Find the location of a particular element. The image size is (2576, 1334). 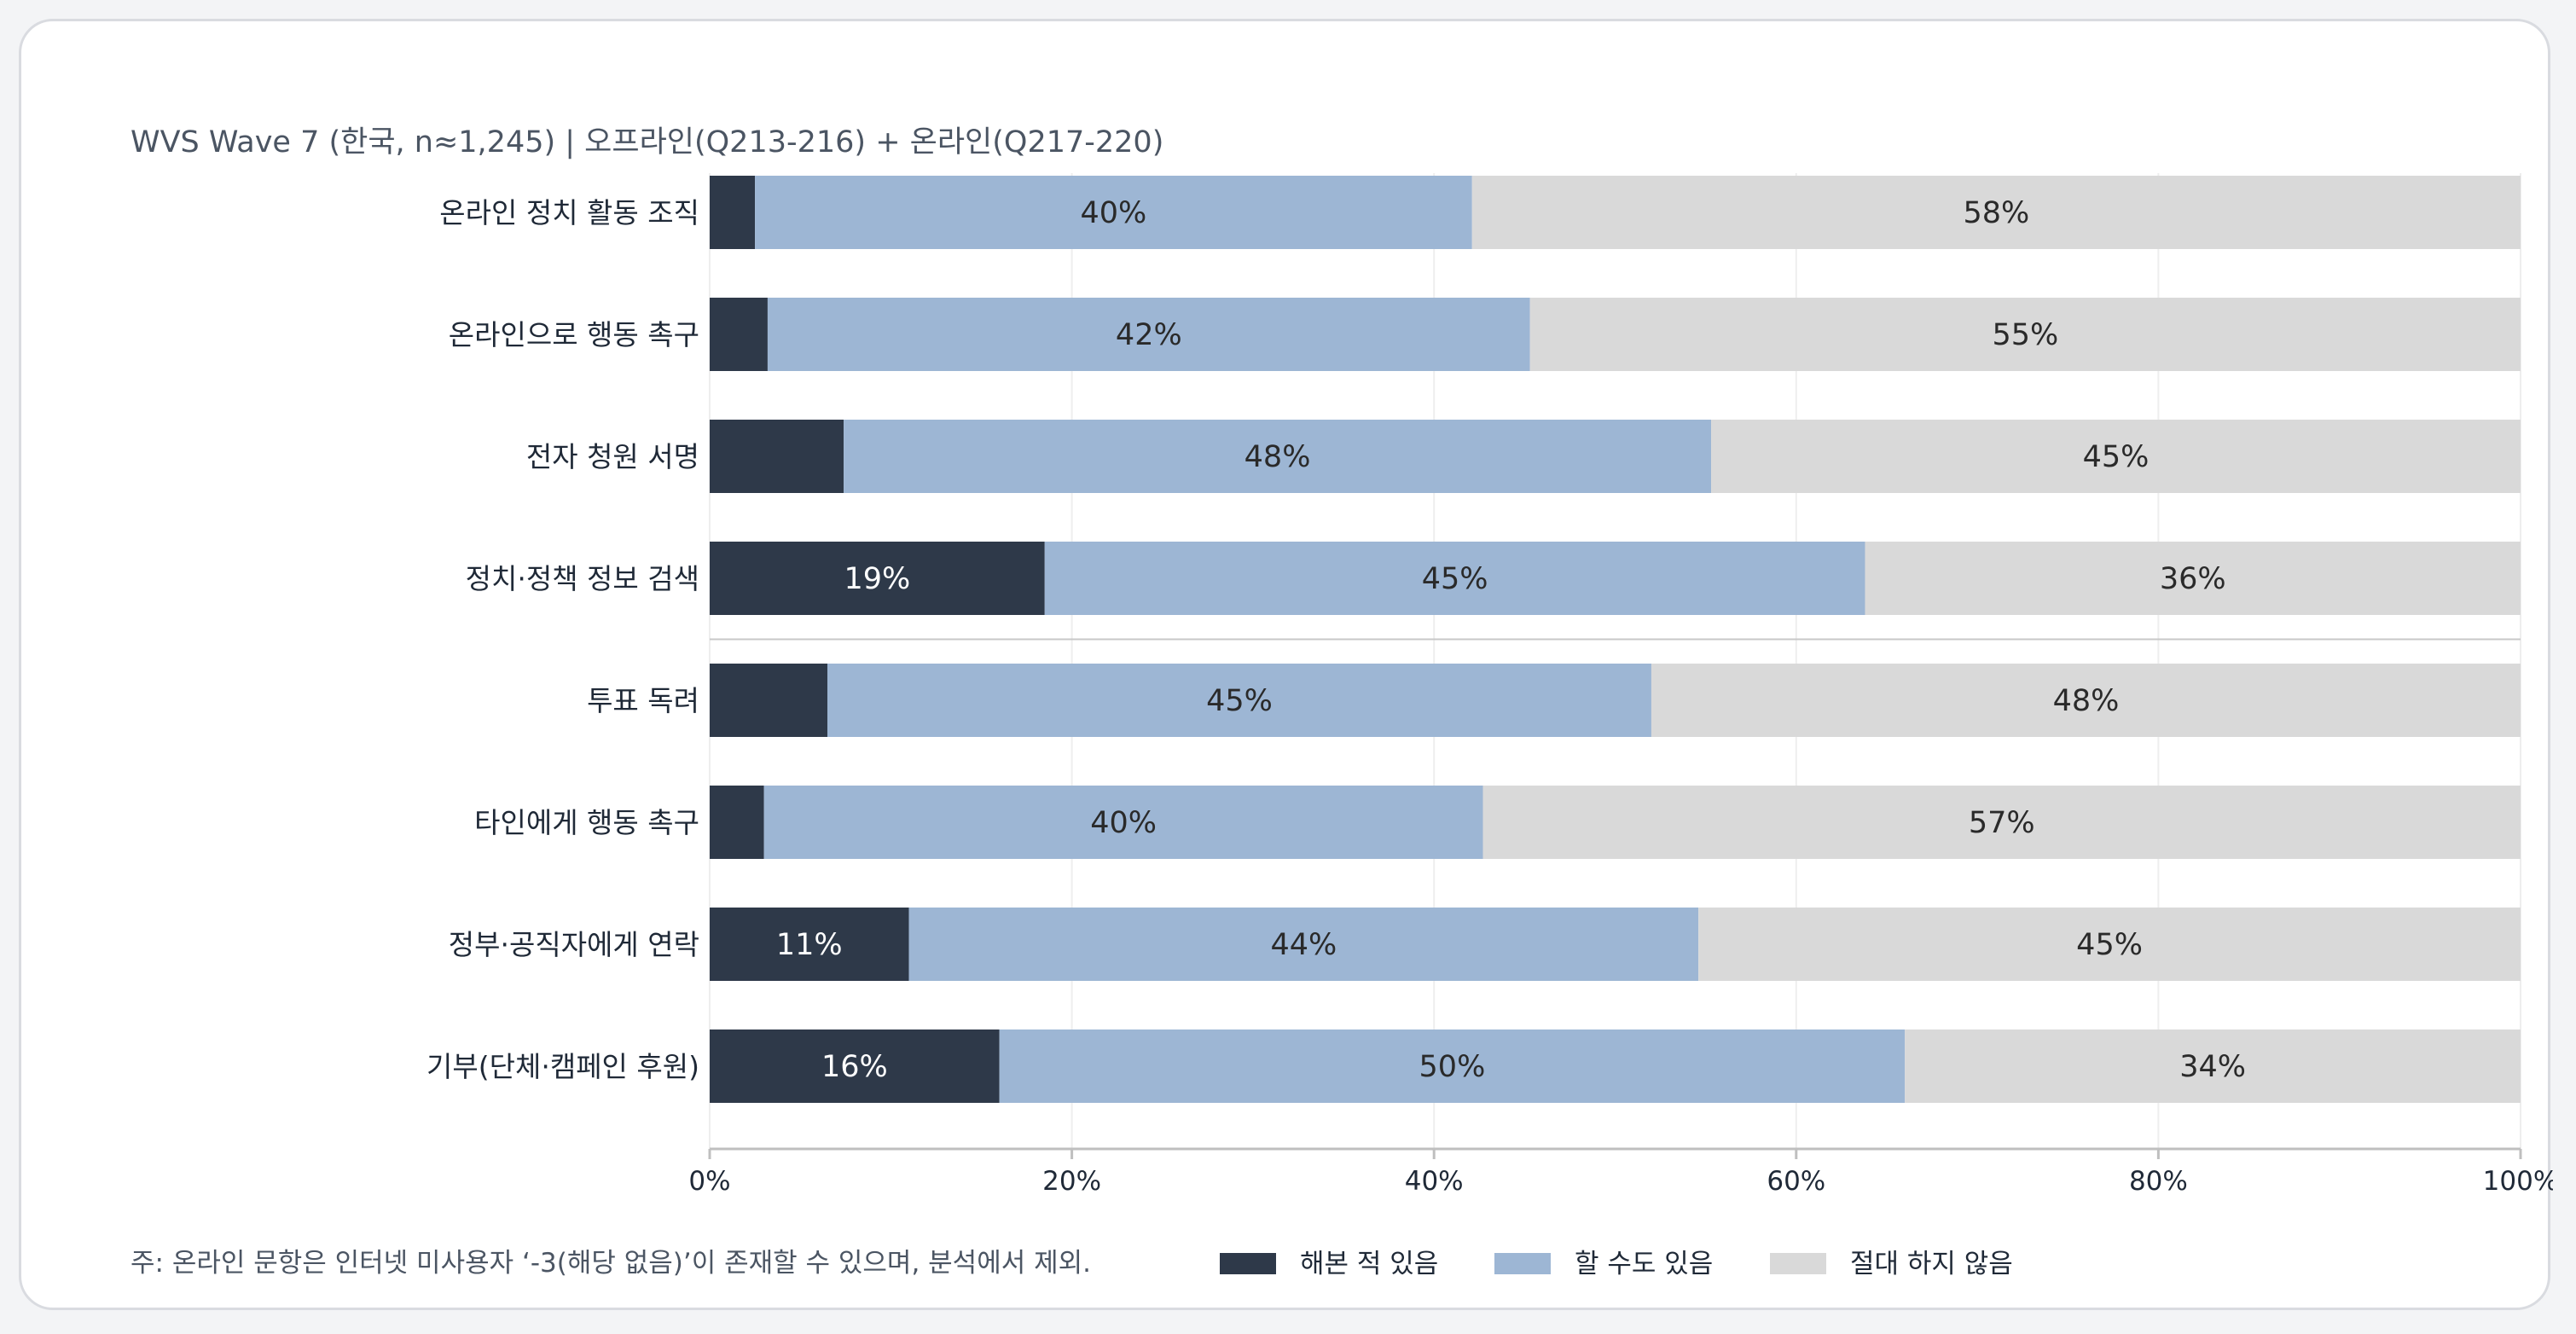

category-label: 기부(단체·캠페인 후원) is located at coordinates (562, 1066).